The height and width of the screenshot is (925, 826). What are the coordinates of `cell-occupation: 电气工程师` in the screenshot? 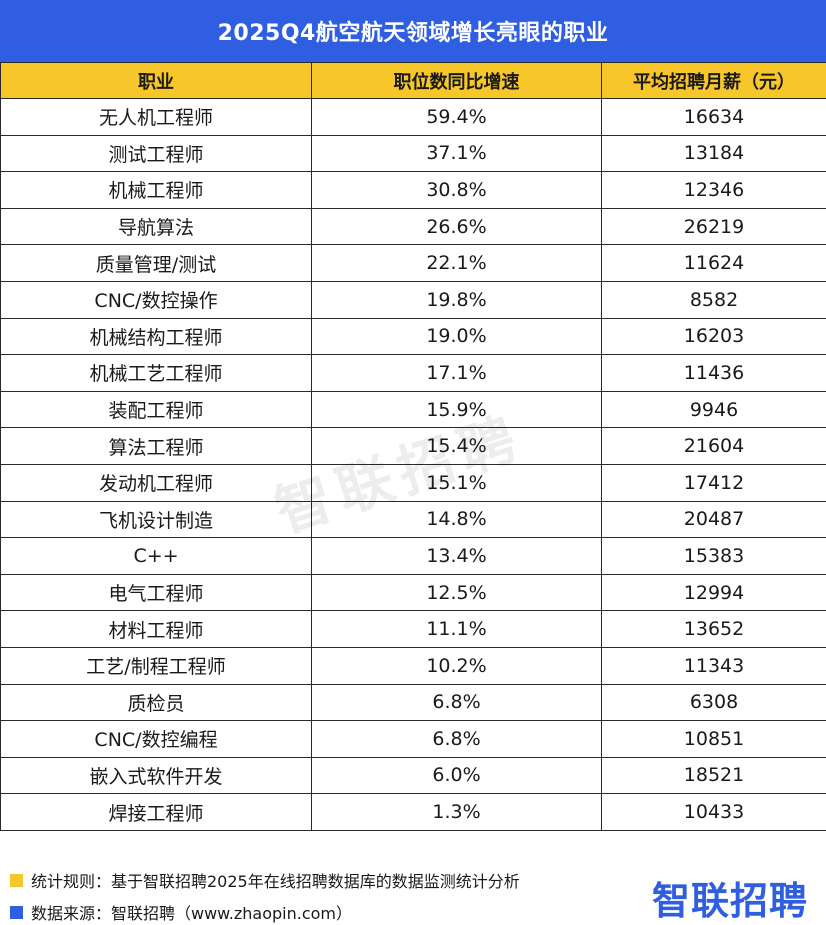 It's located at (156, 592).